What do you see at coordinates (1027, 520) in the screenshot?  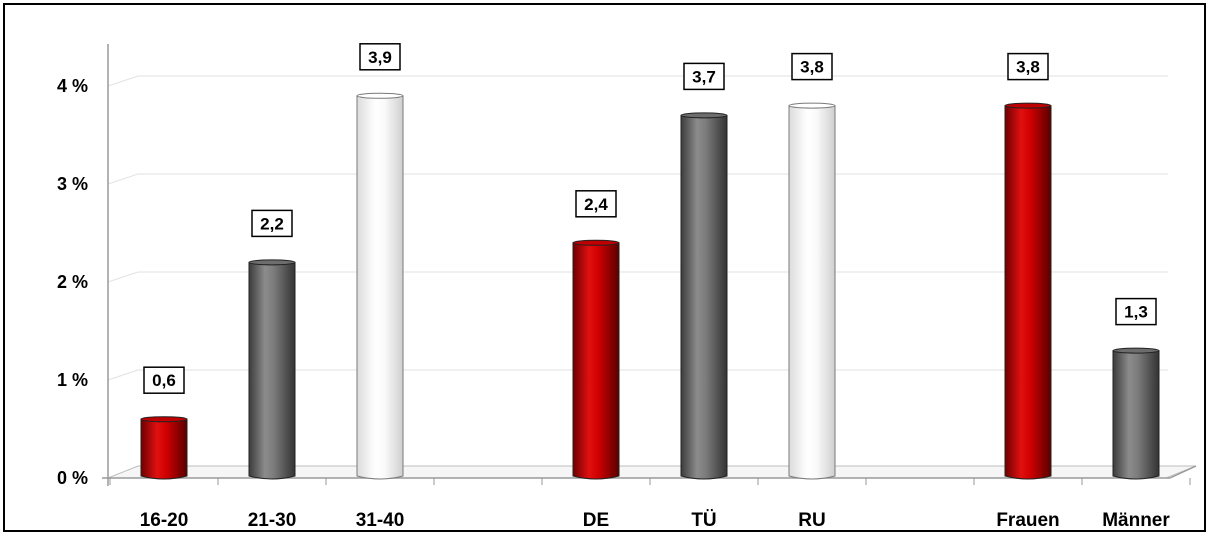 I see `x-tick-label: Frauen` at bounding box center [1027, 520].